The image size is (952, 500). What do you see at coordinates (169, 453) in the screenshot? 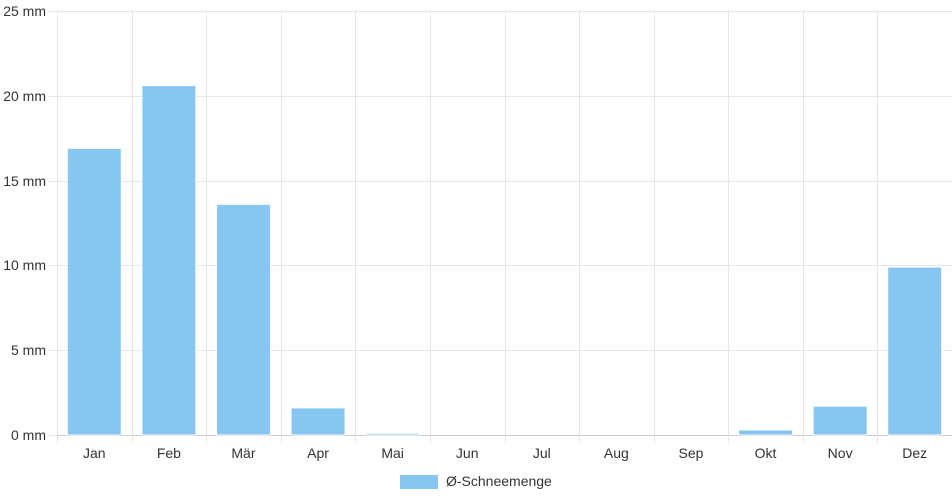
I see `x-tick-label: Feb` at bounding box center [169, 453].